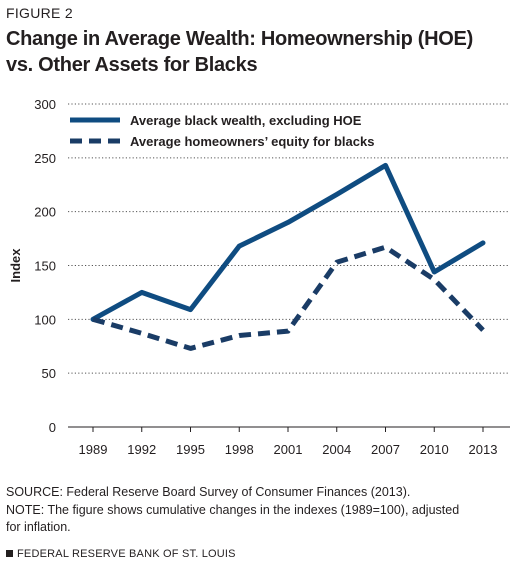 The width and height of the screenshot is (514, 570). I want to click on x-tick-label-1989: 1989, so click(93, 449).